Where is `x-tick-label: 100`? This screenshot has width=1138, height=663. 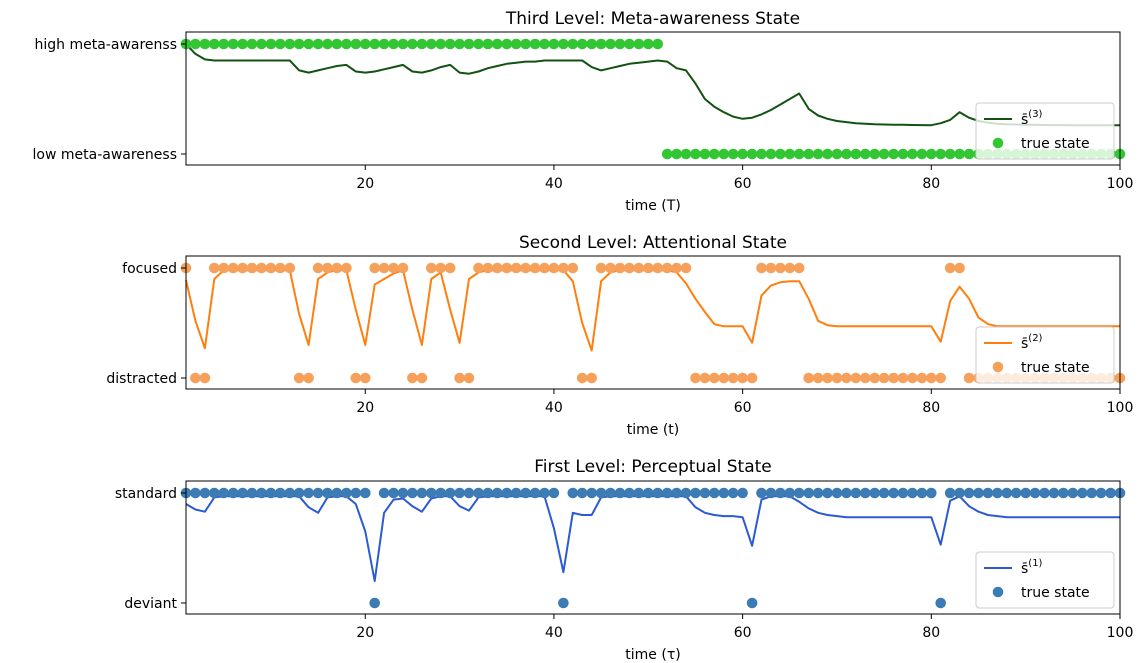 x-tick-label: 100 is located at coordinates (1120, 184).